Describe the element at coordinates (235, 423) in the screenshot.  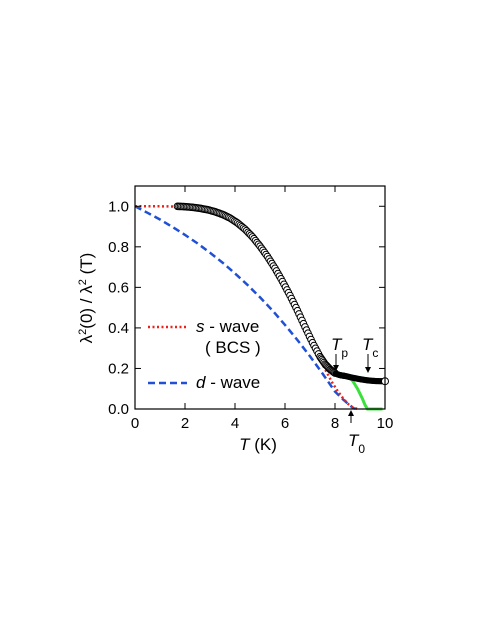
I see `x-tick-label: 4` at that location.